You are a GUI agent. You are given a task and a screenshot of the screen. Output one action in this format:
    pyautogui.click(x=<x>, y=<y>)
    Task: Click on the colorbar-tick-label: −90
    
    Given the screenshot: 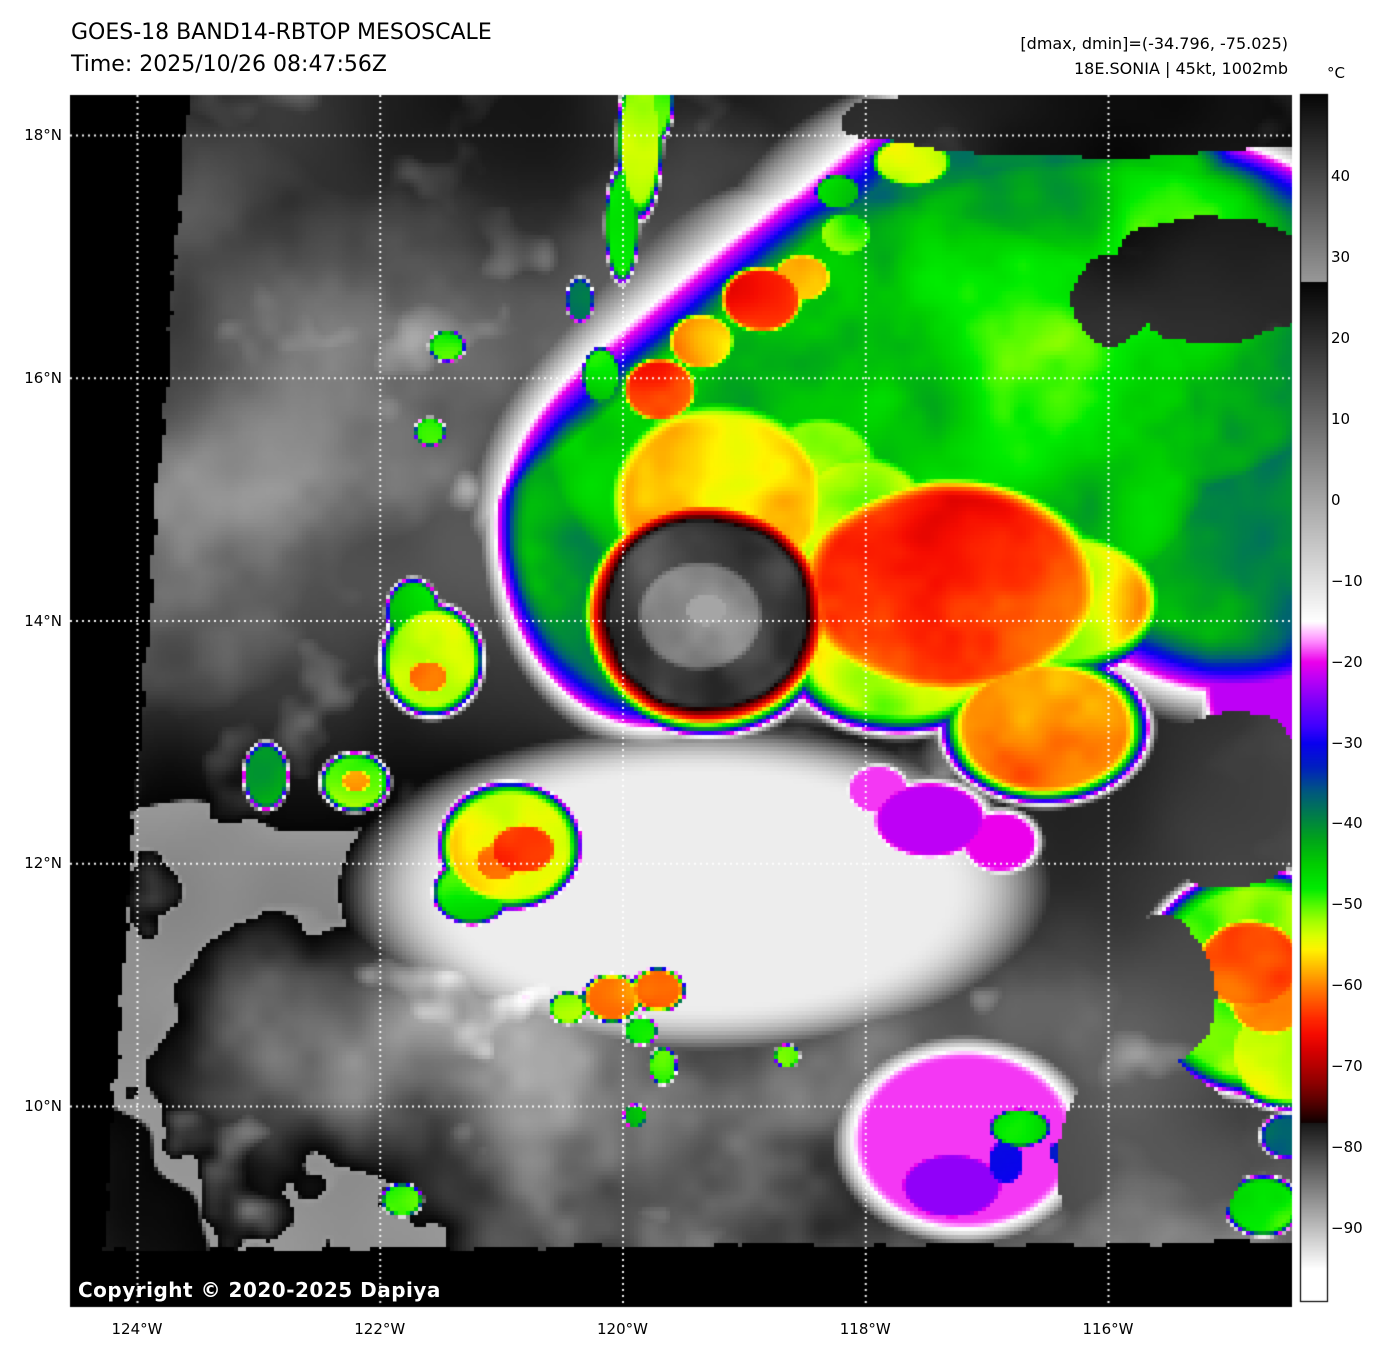 What is the action you would take?
    pyautogui.click(x=1347, y=1228)
    